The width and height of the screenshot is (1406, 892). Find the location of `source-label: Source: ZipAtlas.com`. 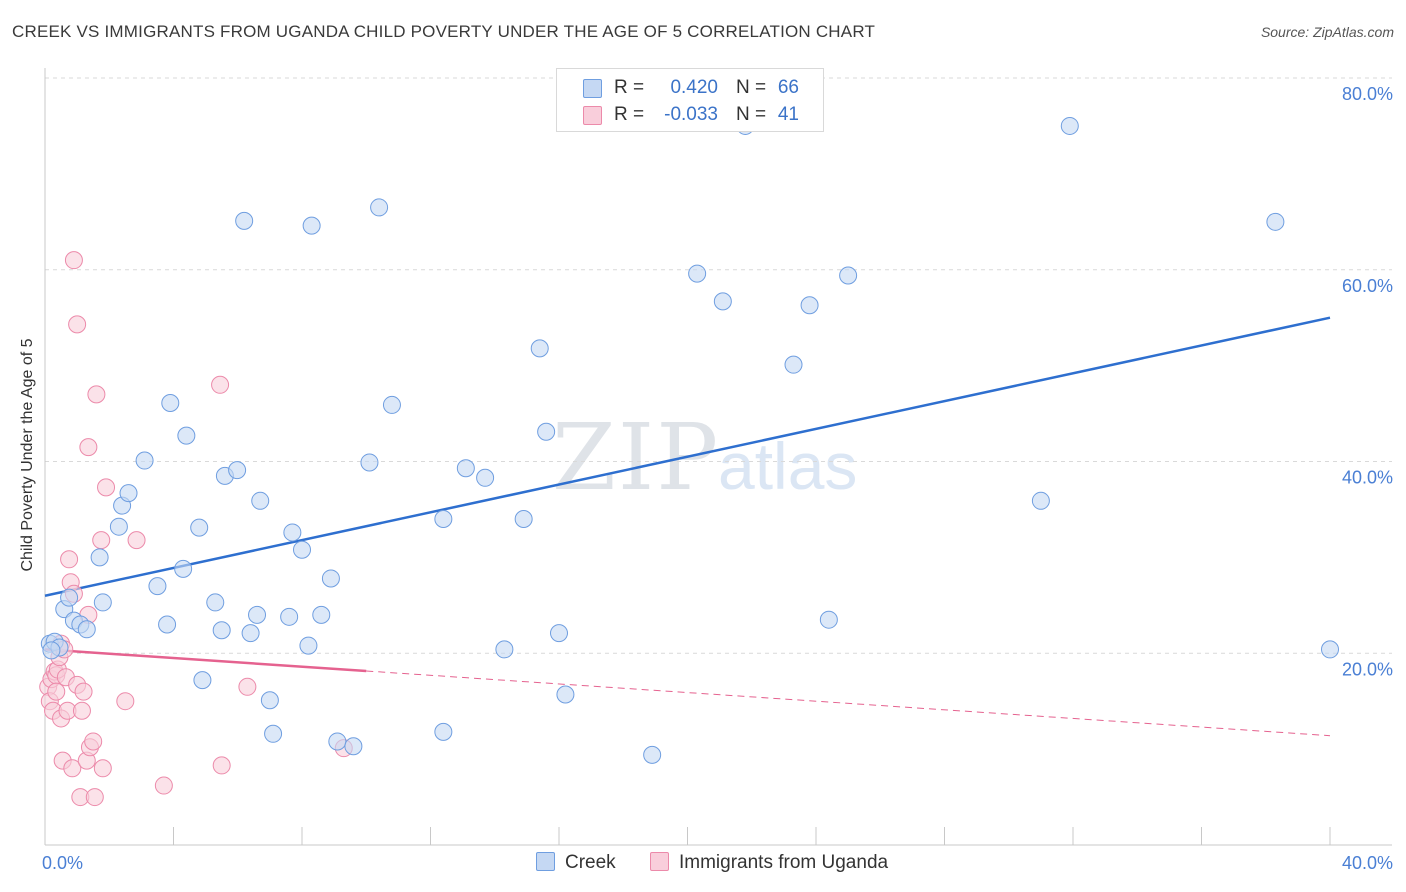

source-label: Source: ZipAtlas.com is located at coordinates (1327, 32).